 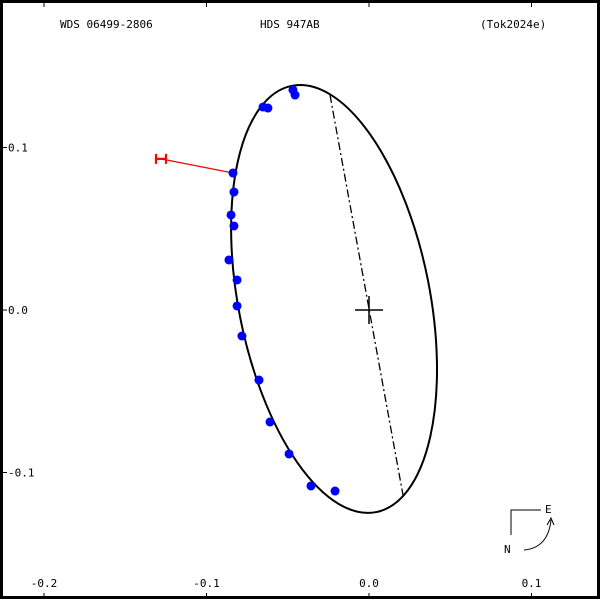 I want to click on hipparcos-residual-line, so click(x=197, y=166).